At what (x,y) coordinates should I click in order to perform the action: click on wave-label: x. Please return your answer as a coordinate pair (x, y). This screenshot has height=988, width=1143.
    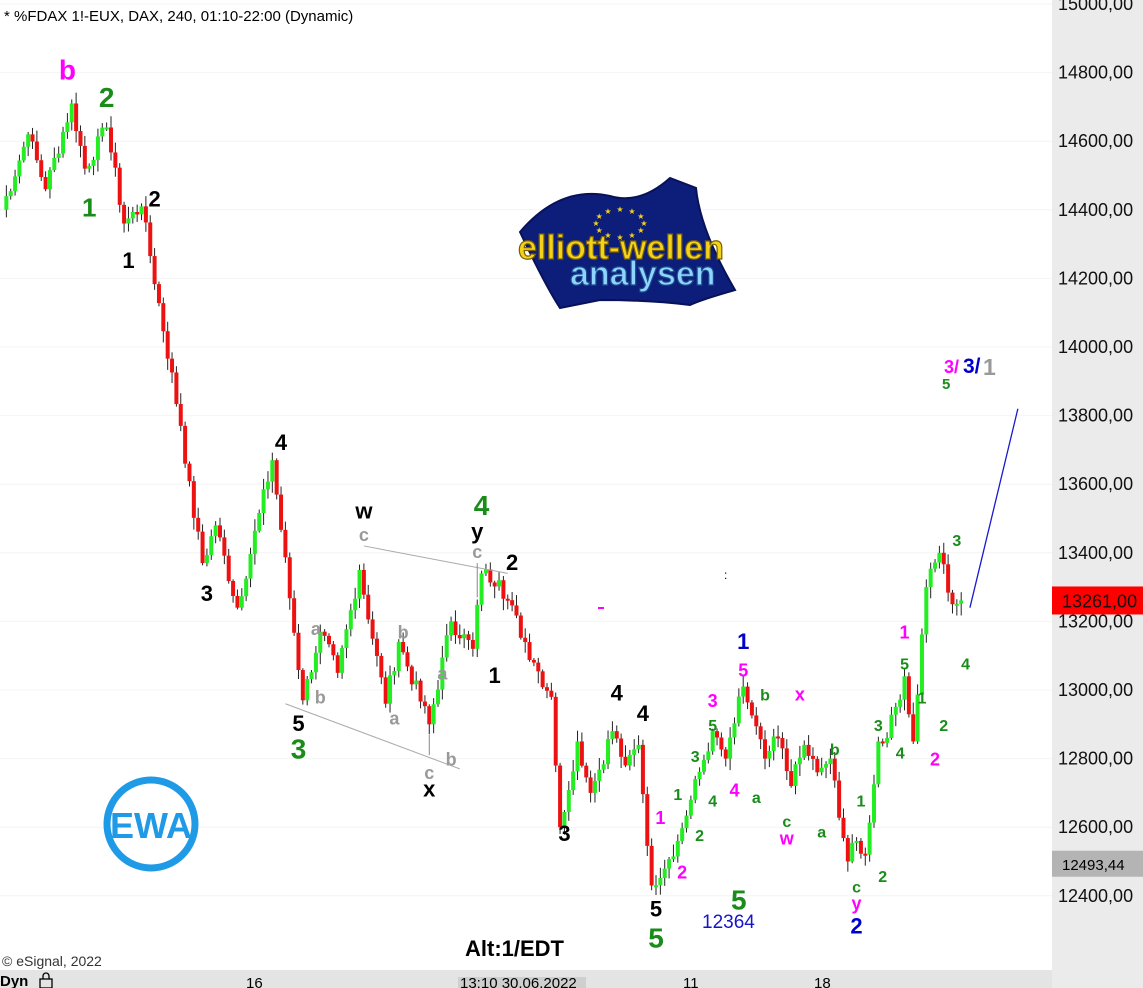
    Looking at the image, I should click on (800, 694).